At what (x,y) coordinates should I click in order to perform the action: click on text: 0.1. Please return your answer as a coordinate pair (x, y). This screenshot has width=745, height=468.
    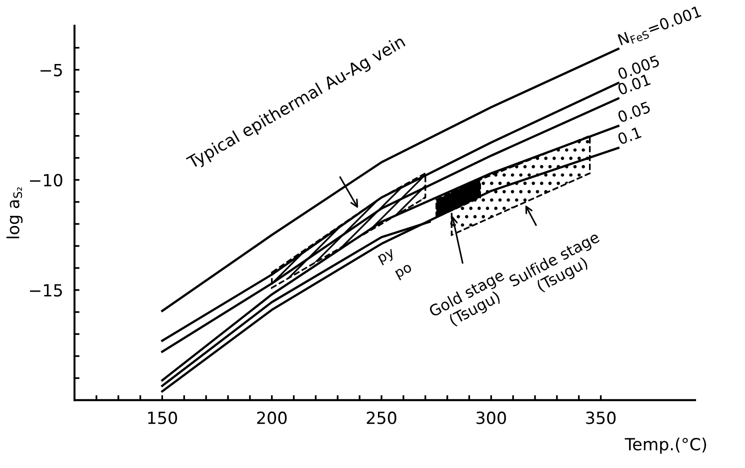
    Looking at the image, I should click on (629, 135).